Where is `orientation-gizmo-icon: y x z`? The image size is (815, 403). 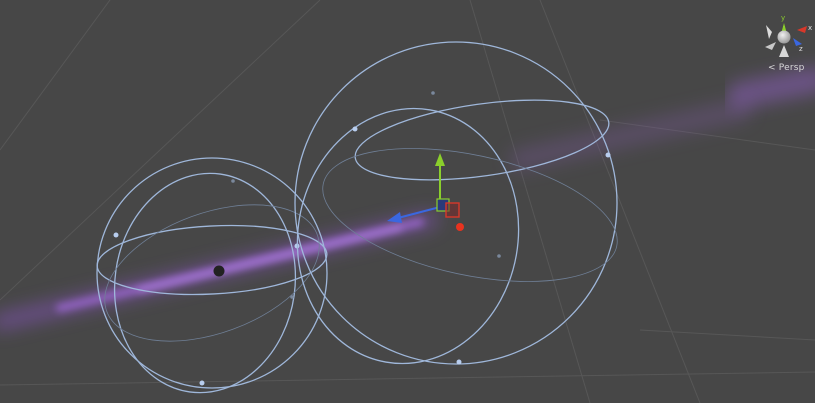
orientation-gizmo-icon: y x z is located at coordinates (788, 35).